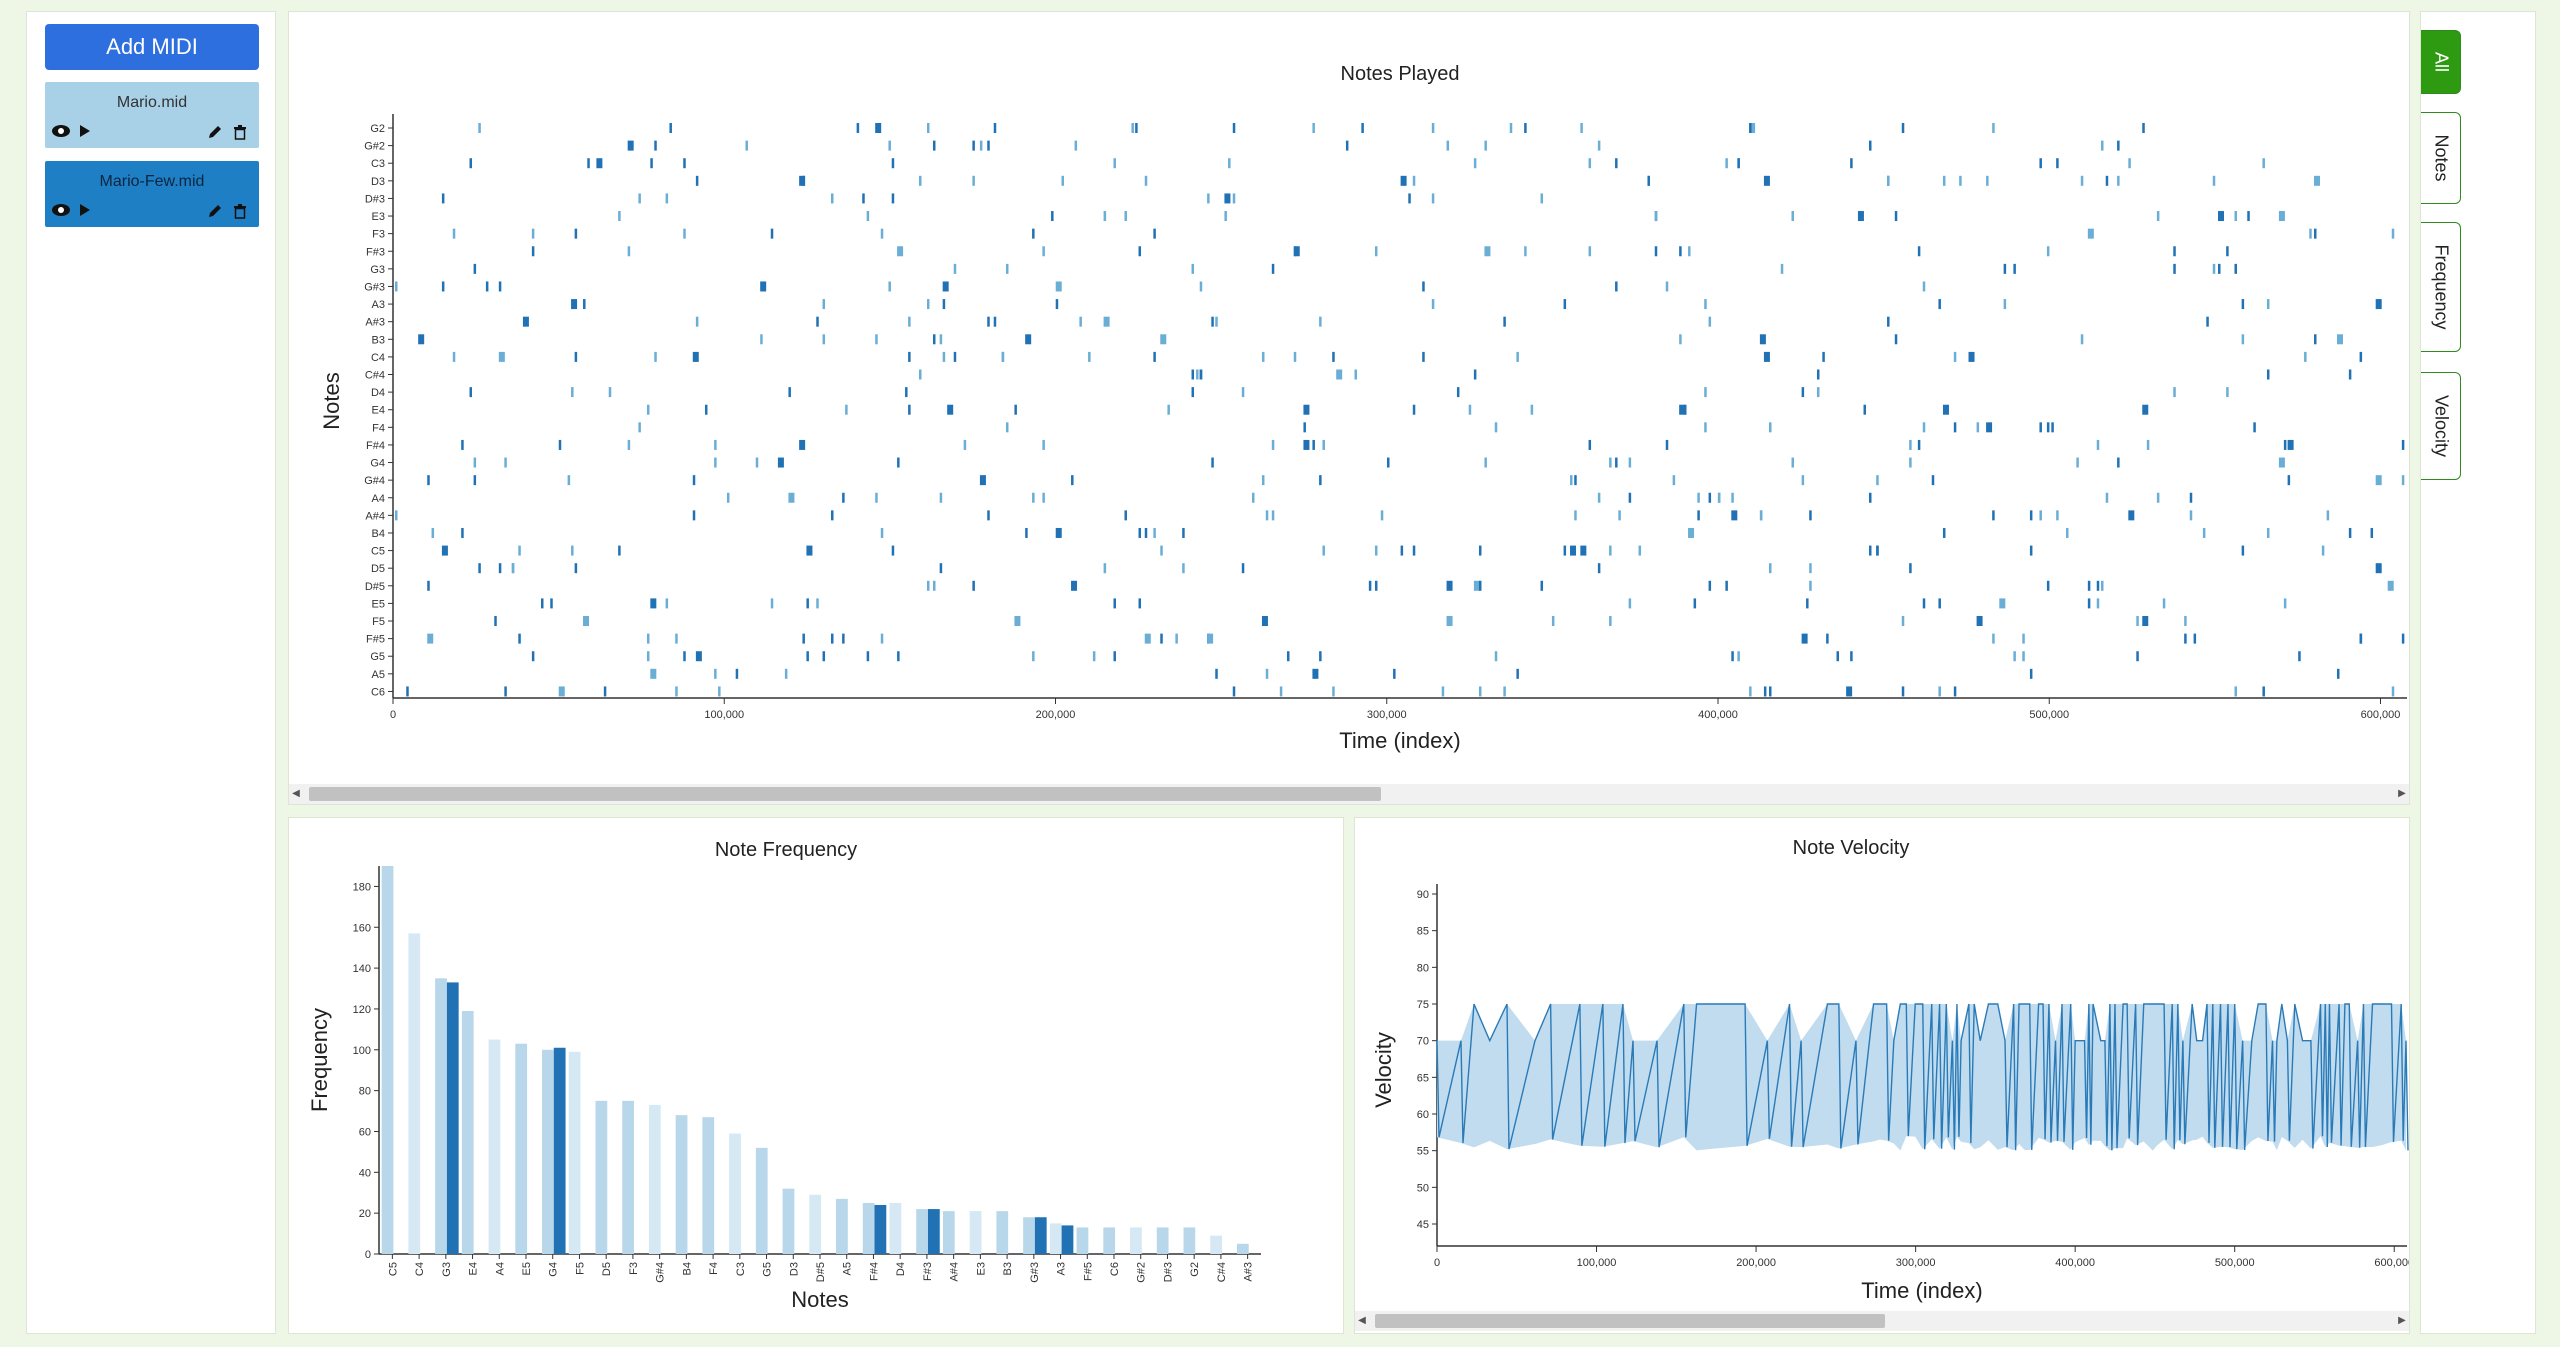  I want to click on x-tick-label: B4, so click(687, 1268).